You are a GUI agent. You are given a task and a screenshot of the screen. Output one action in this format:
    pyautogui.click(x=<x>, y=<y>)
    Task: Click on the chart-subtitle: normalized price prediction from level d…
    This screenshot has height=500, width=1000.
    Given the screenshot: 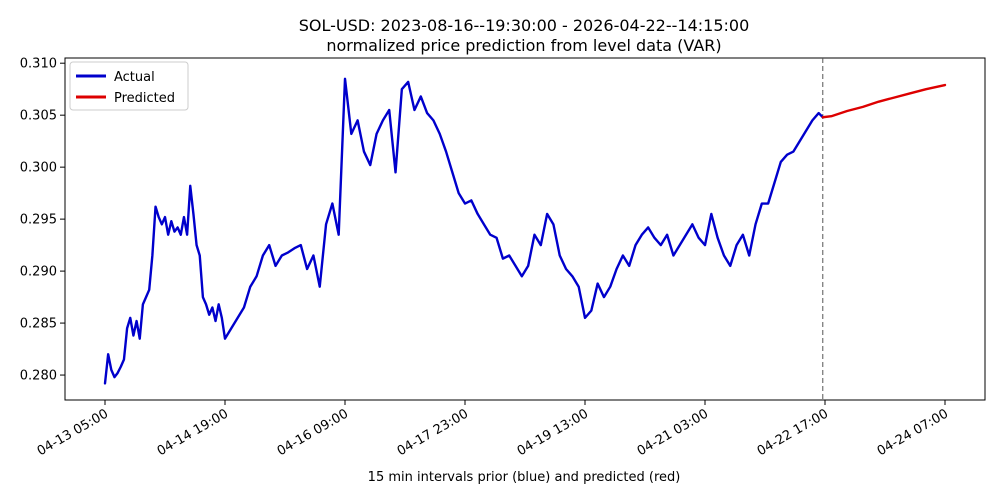 What is the action you would take?
    pyautogui.click(x=523, y=45)
    